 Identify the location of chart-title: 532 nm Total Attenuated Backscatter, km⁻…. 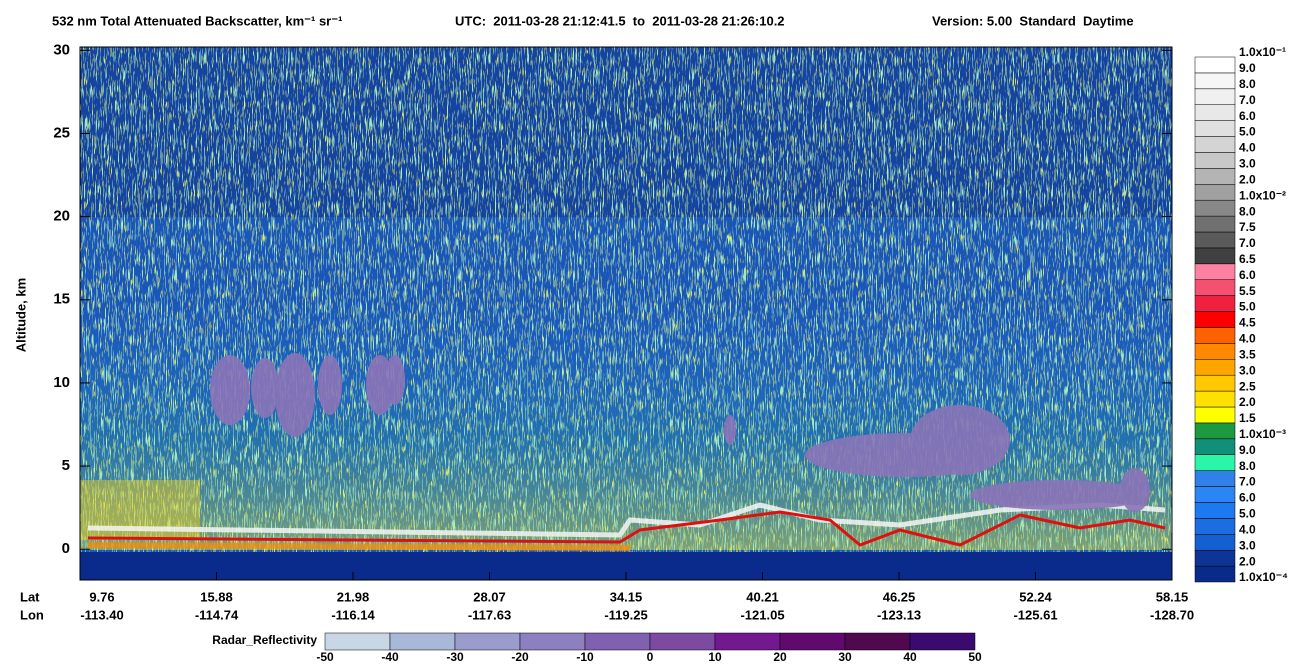
(197, 20).